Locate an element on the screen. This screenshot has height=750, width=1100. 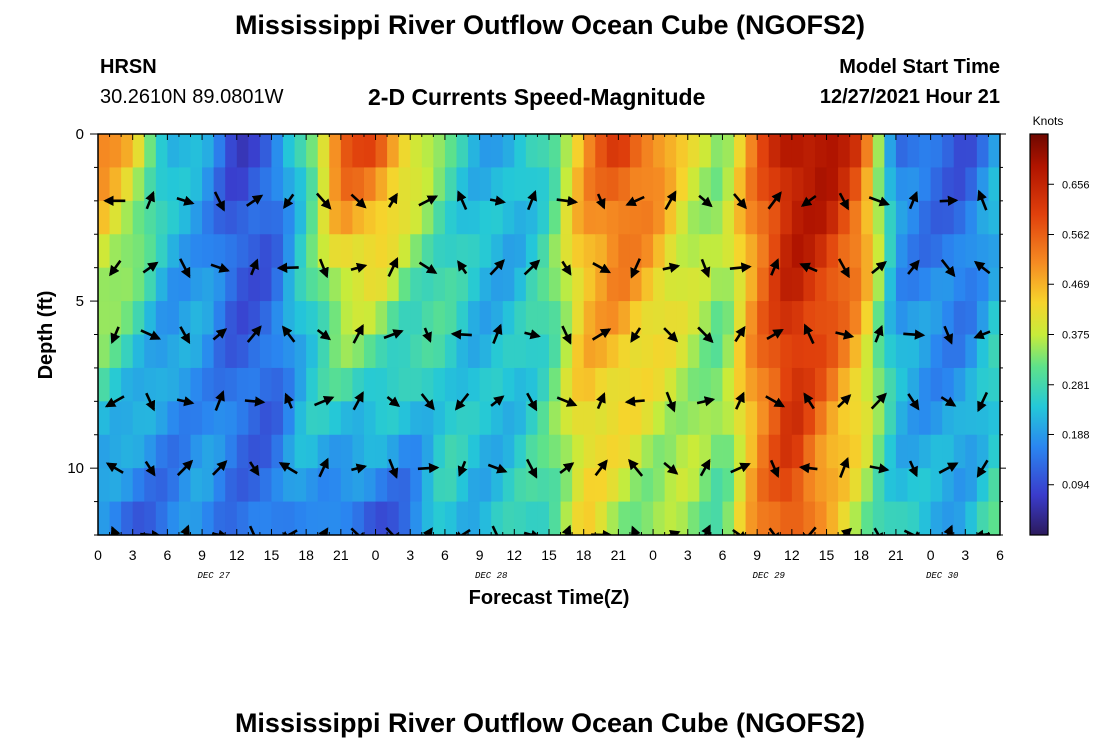
x-tick-label: 9 is located at coordinates (202, 555).